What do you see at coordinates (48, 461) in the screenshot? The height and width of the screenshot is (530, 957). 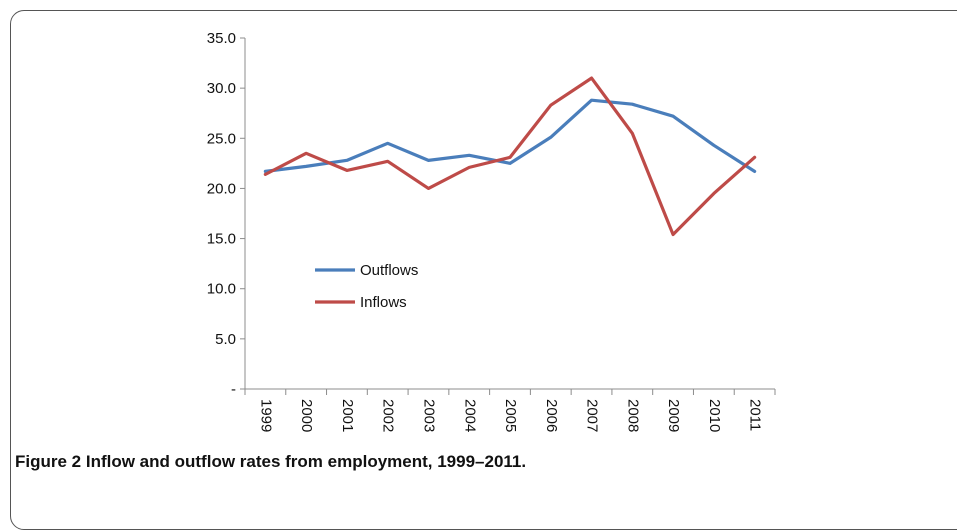 I see `caption-label: Figure 2` at bounding box center [48, 461].